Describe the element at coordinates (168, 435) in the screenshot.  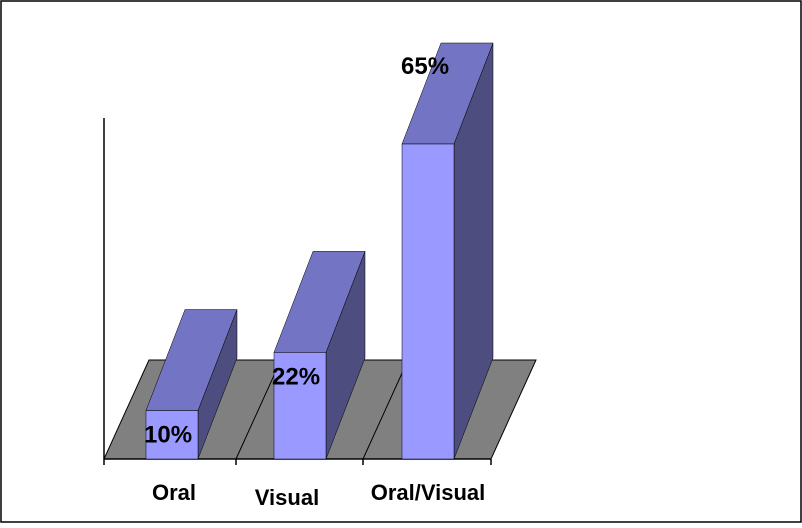
I see `data-label: 10%` at that location.